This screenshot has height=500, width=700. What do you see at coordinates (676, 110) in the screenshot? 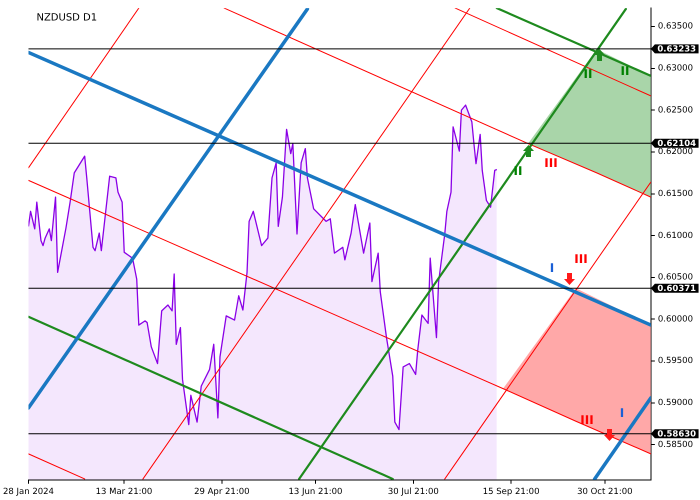
I see `y-tick-label: 0.62500` at bounding box center [676, 110].